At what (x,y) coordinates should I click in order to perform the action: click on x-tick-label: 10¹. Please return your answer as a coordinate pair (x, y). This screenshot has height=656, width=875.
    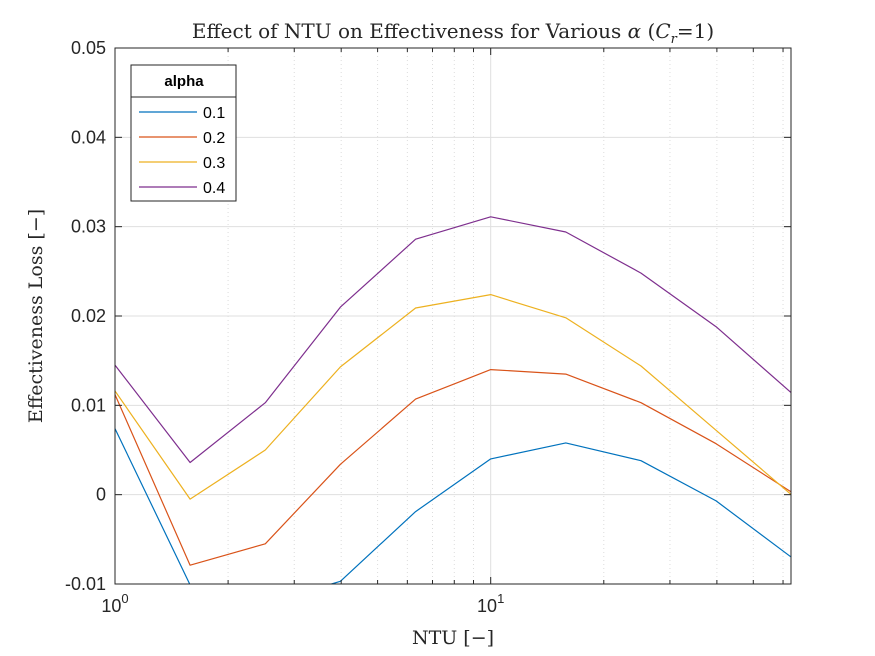
    Looking at the image, I should click on (490, 603).